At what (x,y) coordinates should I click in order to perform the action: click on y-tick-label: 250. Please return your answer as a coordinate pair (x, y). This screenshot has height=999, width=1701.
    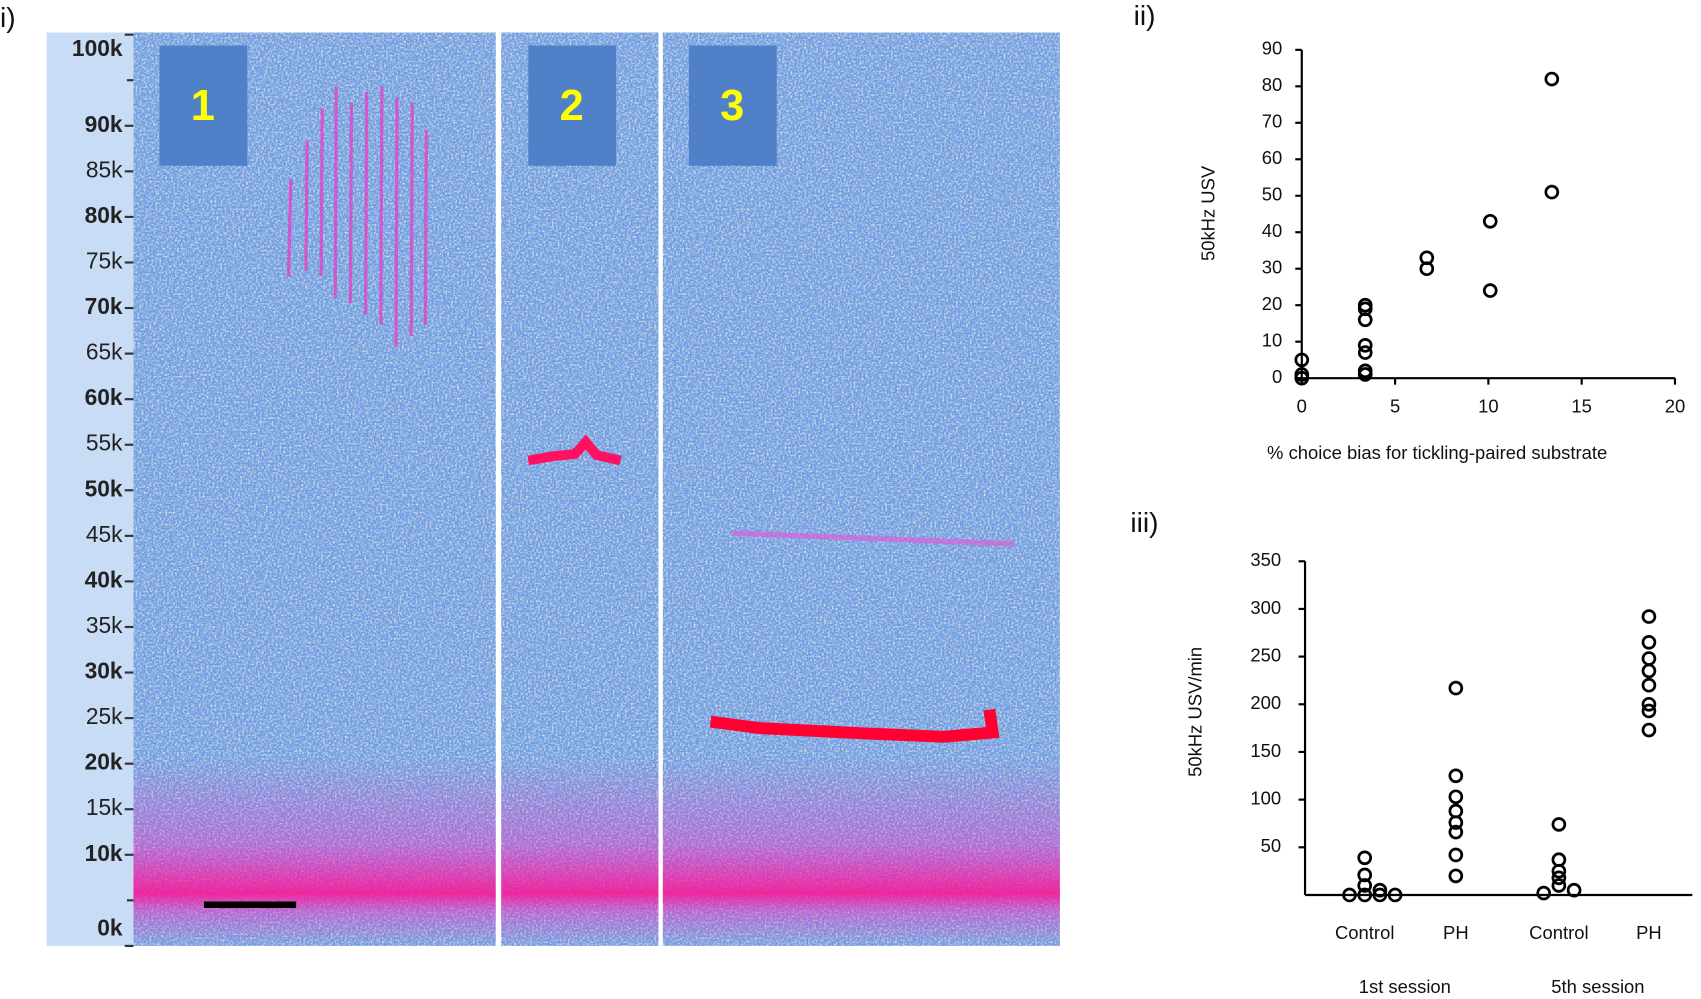
    Looking at the image, I should click on (1265, 654).